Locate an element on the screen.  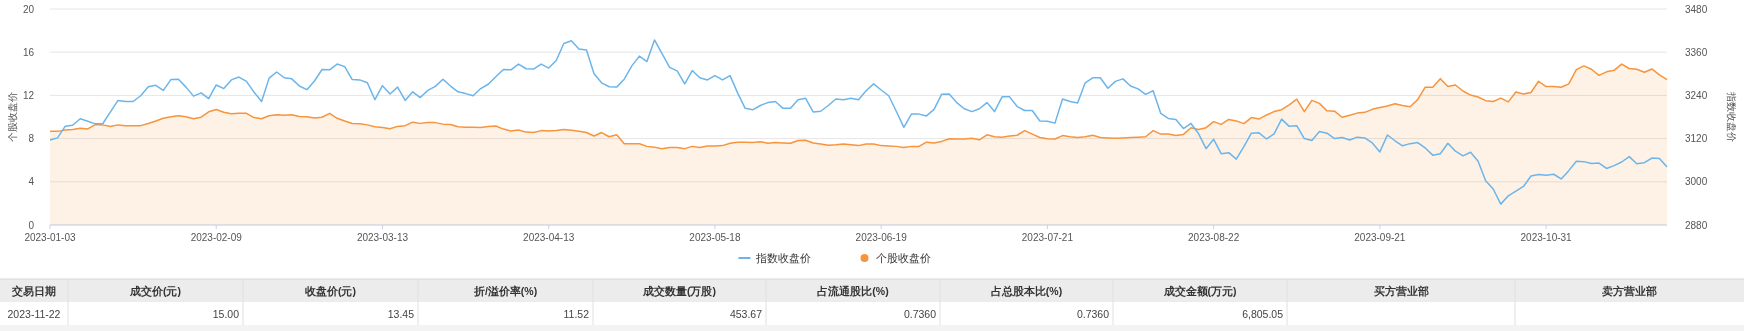
y2-tick-label: 3120 is located at coordinates (1696, 139).